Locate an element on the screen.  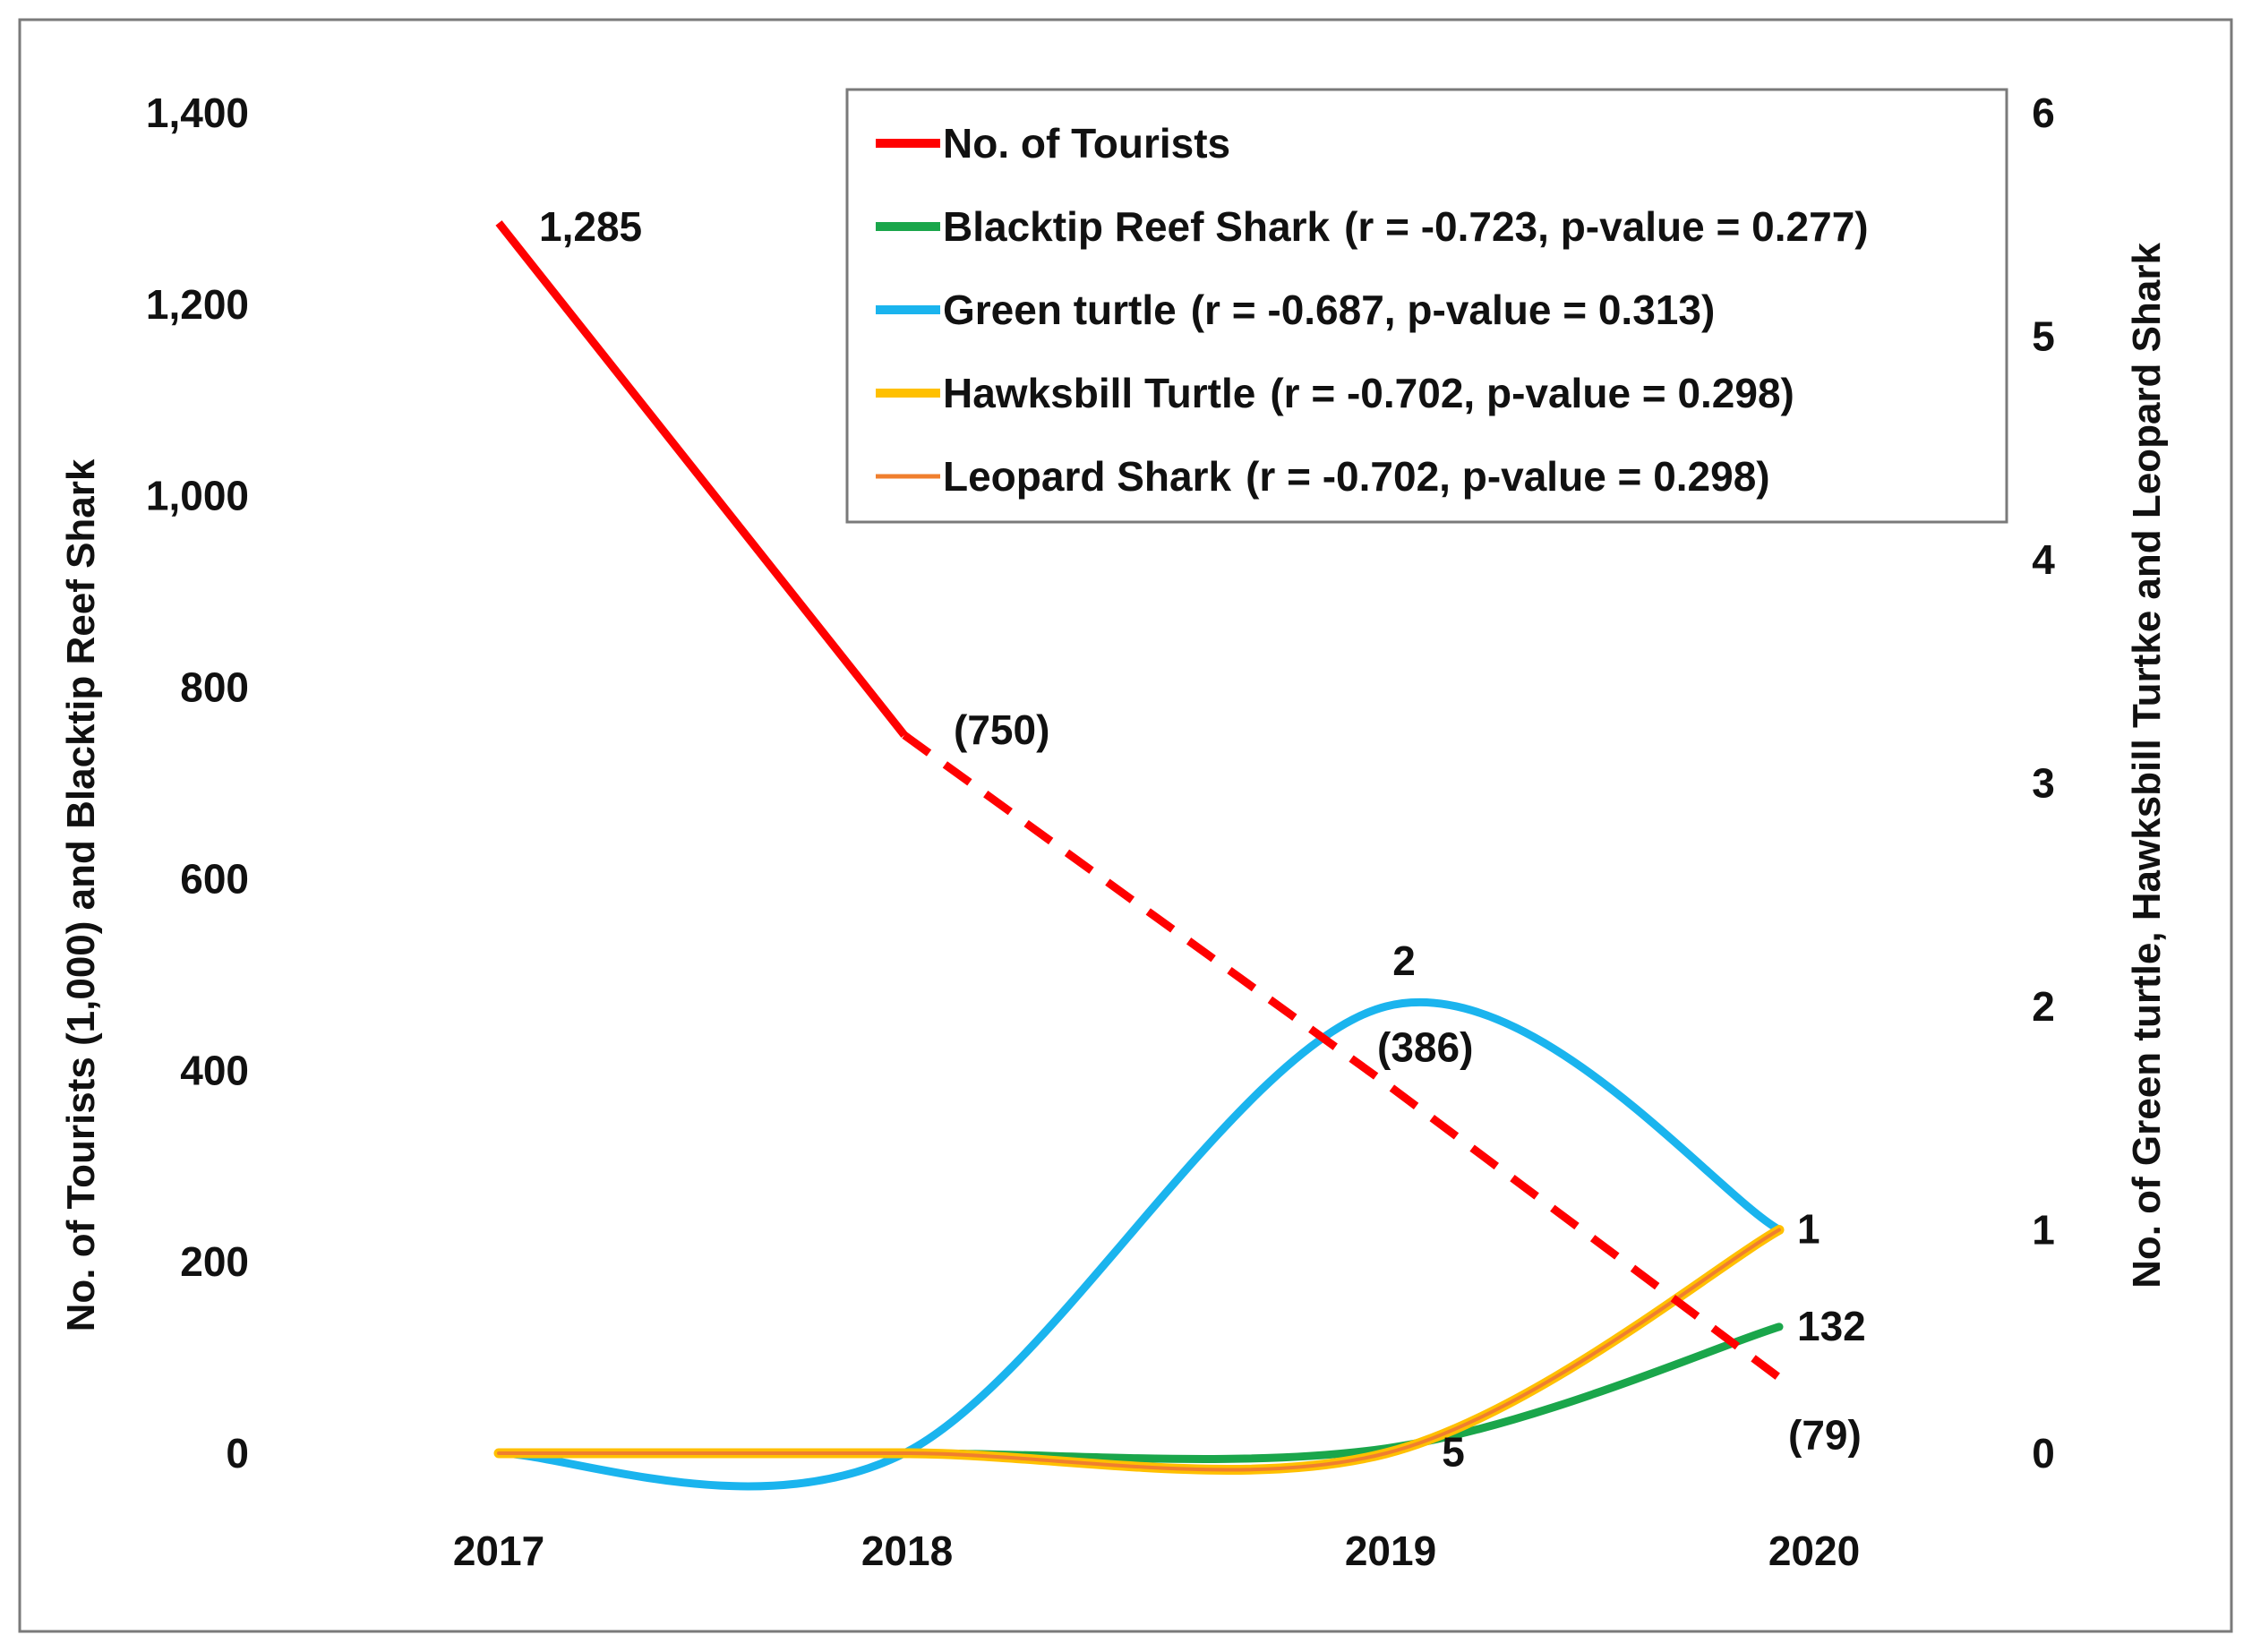
left-tick-label: 0 is located at coordinates (238, 1453).